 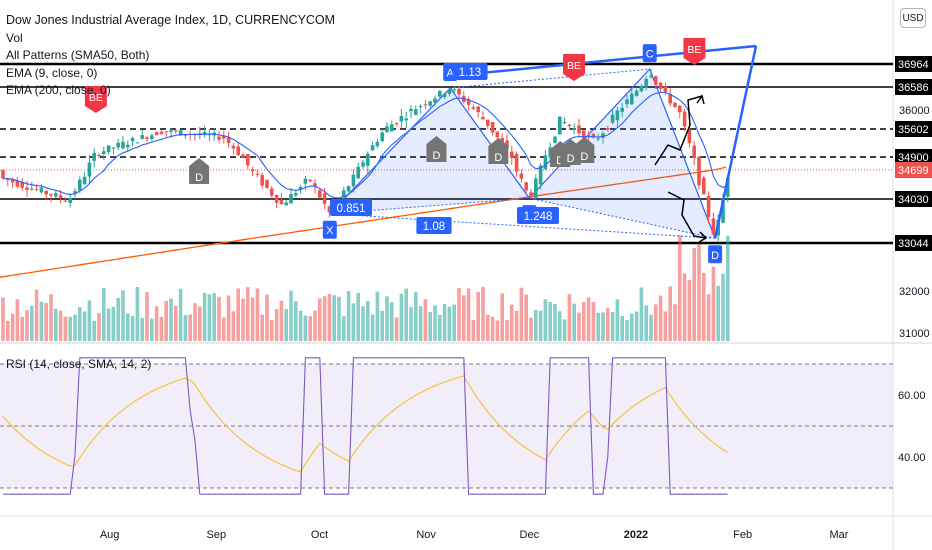 I want to click on rsi-legend: RSI (14, close, SMA, 14, 2), so click(x=79, y=364).